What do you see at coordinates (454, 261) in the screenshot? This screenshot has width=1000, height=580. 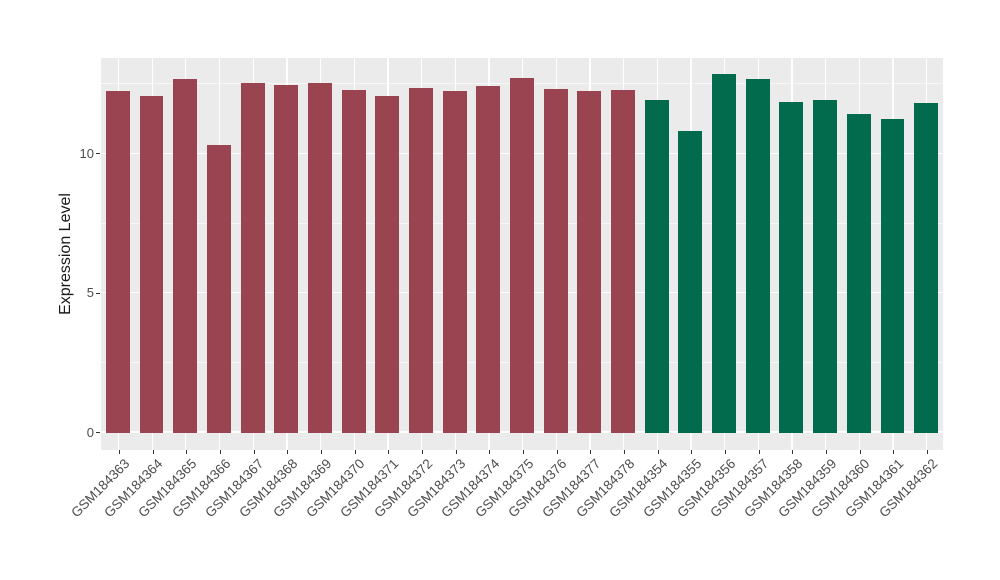 I see `bar-GSM184373` at bounding box center [454, 261].